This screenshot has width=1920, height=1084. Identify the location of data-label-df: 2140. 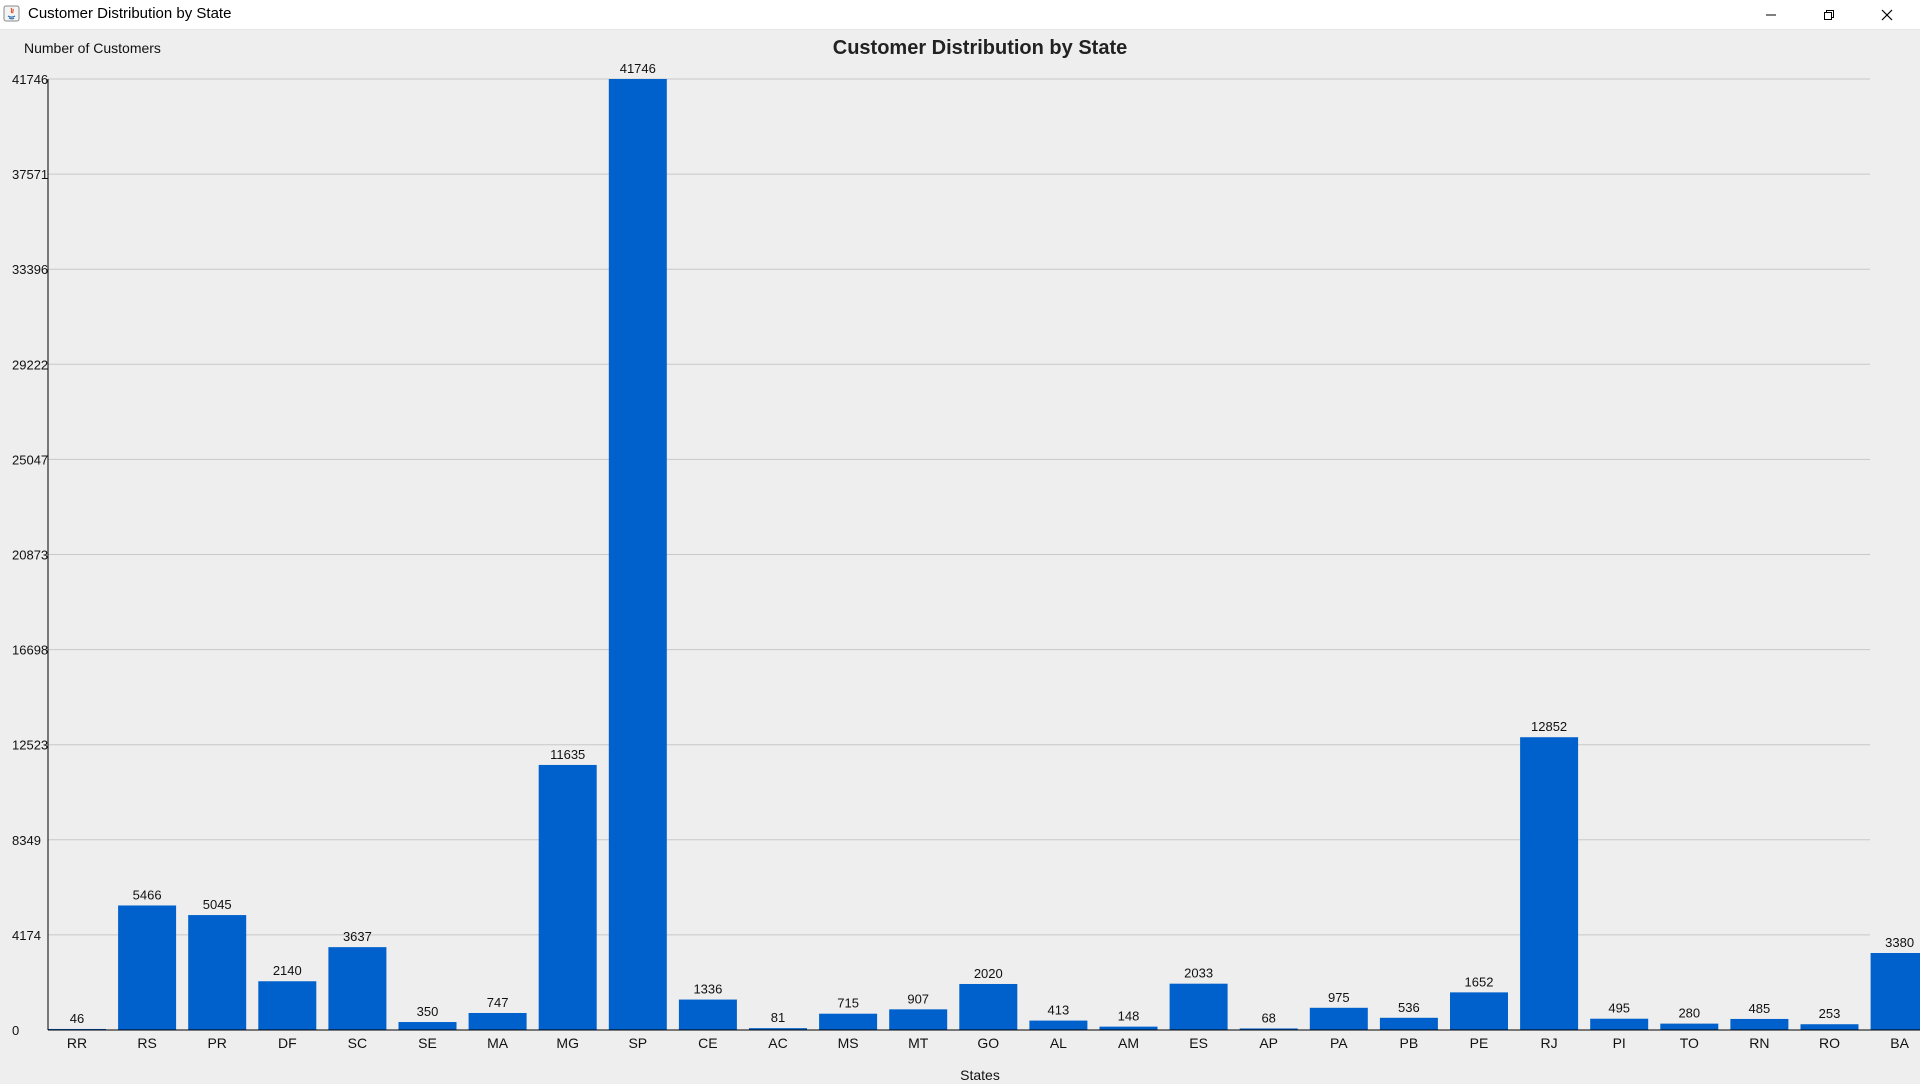
(287, 970).